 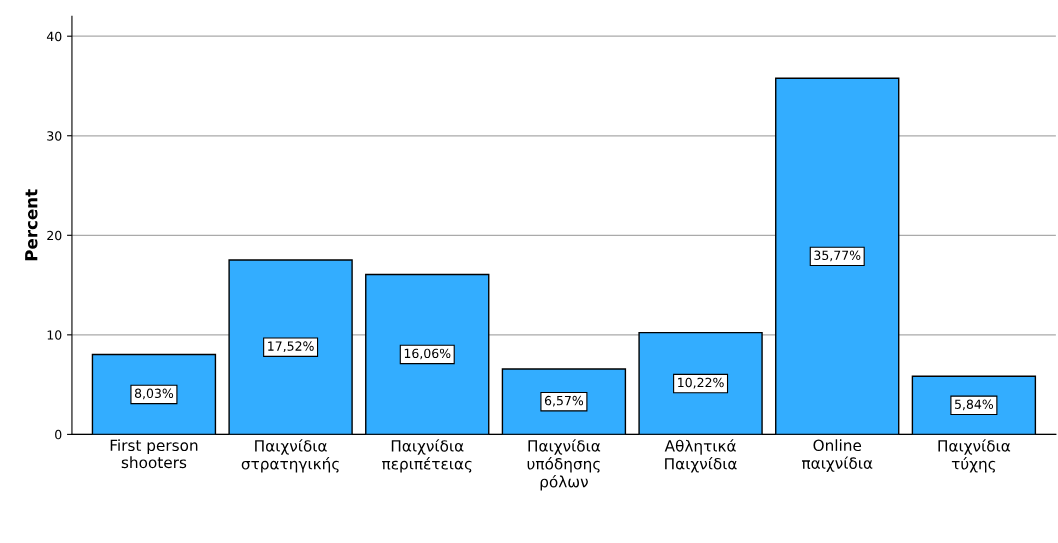 I want to click on x-tick-label: Παιχνίδια περιπέτειας, so click(x=427, y=456).